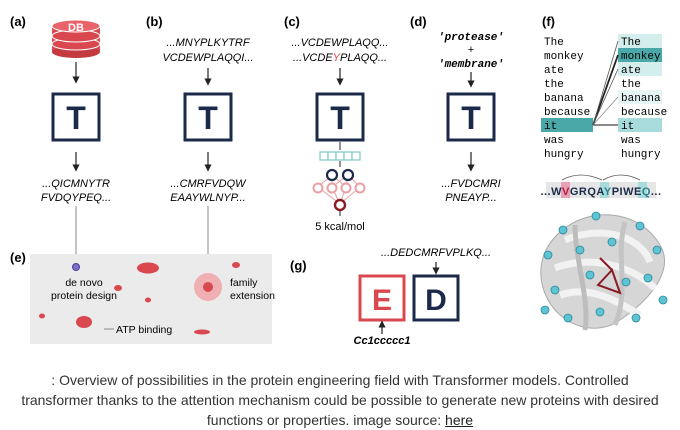 Image resolution: width=680 pixels, height=430 pixels. I want to click on caption-source-link: here, so click(459, 420).